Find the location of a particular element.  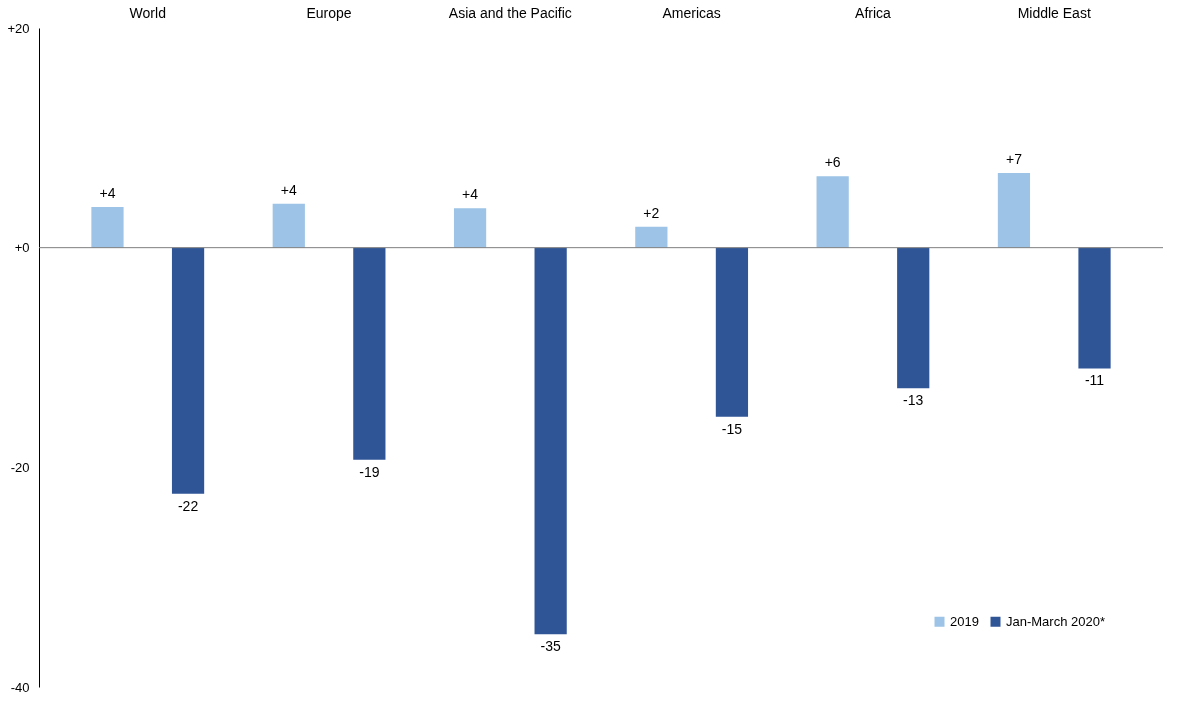

data-label: -22 is located at coordinates (188, 505).